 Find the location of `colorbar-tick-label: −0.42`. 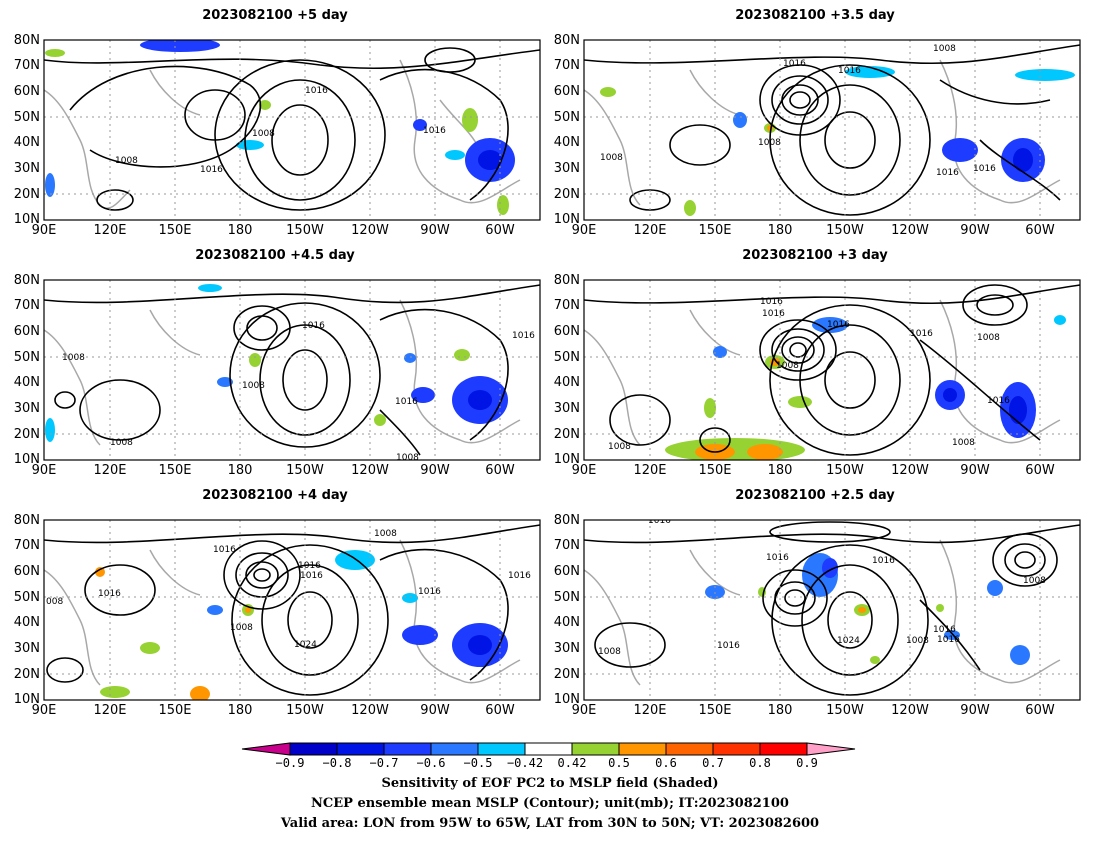

colorbar-tick-label: −0.42 is located at coordinates (525, 763).